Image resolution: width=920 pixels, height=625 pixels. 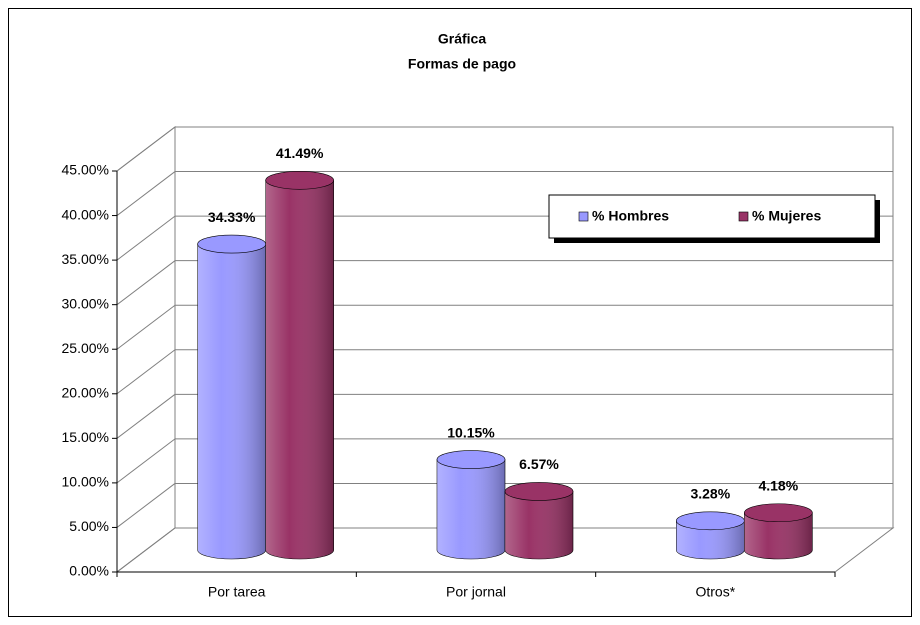 I want to click on value-label: 41.49%, so click(x=300, y=153).